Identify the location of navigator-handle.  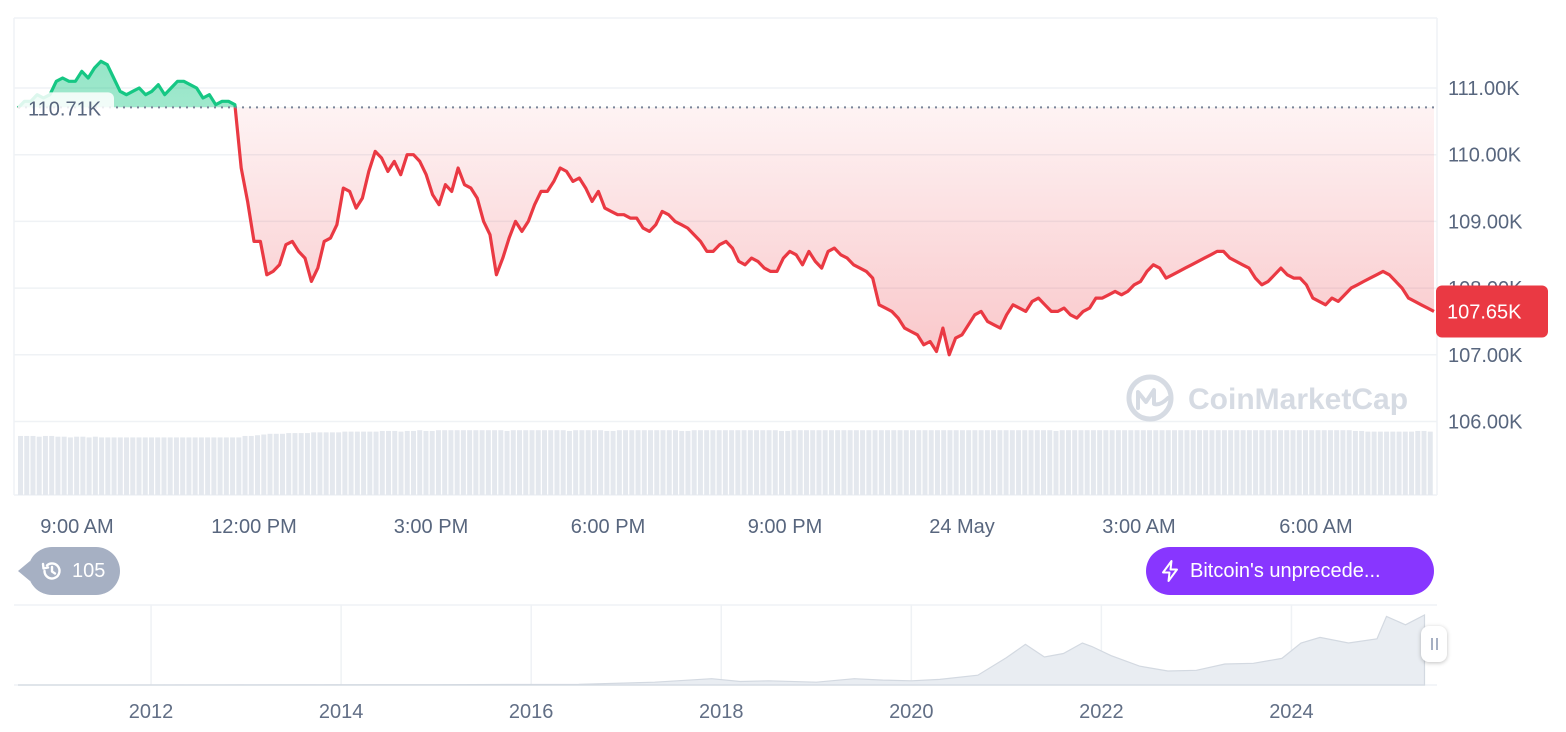
(1434, 644).